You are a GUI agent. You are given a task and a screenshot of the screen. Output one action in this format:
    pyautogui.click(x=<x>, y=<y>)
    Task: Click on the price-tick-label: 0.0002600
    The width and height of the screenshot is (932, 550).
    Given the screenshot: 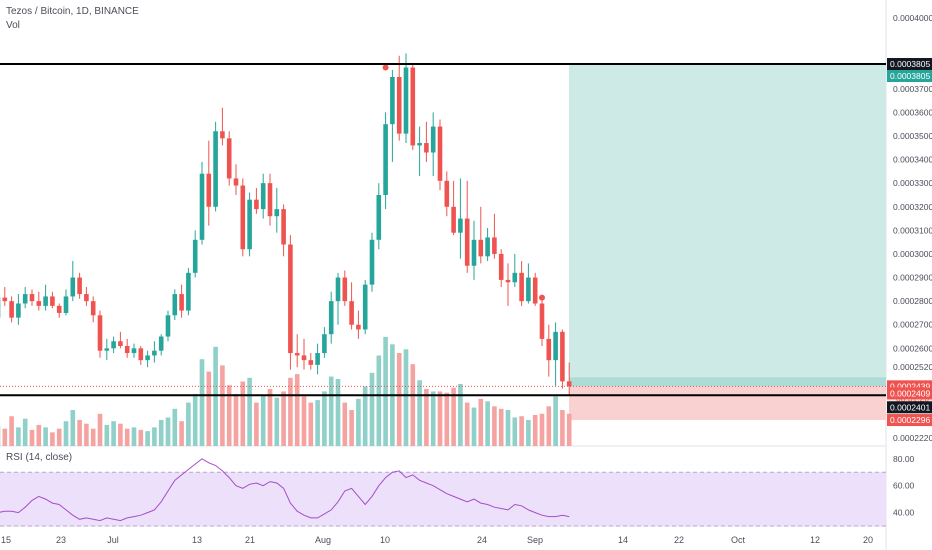 What is the action you would take?
    pyautogui.click(x=912, y=348)
    